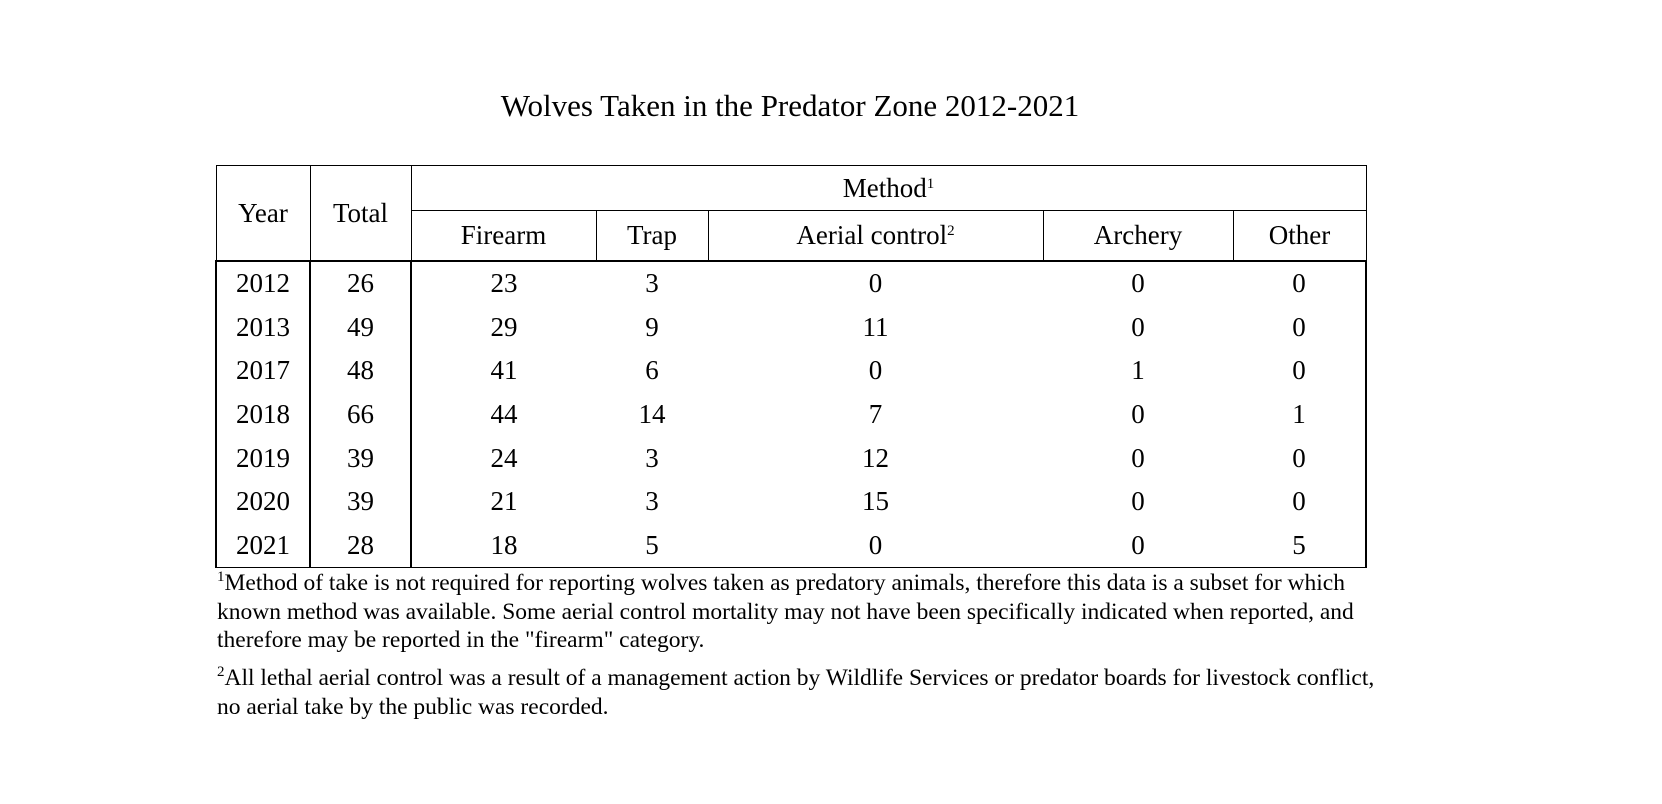  I want to click on cell-firearm: 23, so click(504, 283).